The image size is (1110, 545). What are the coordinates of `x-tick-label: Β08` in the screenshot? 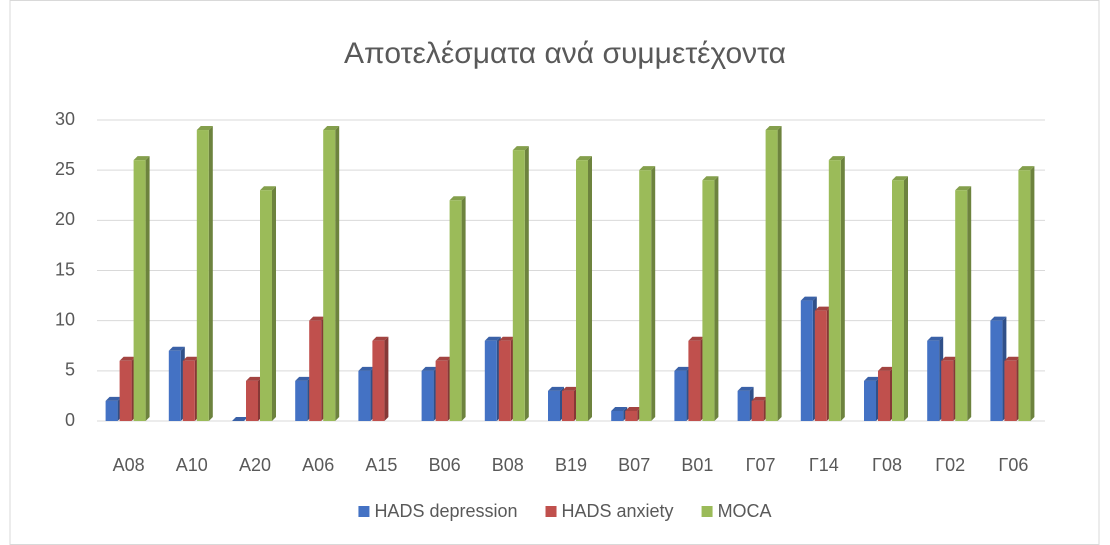 It's located at (508, 465).